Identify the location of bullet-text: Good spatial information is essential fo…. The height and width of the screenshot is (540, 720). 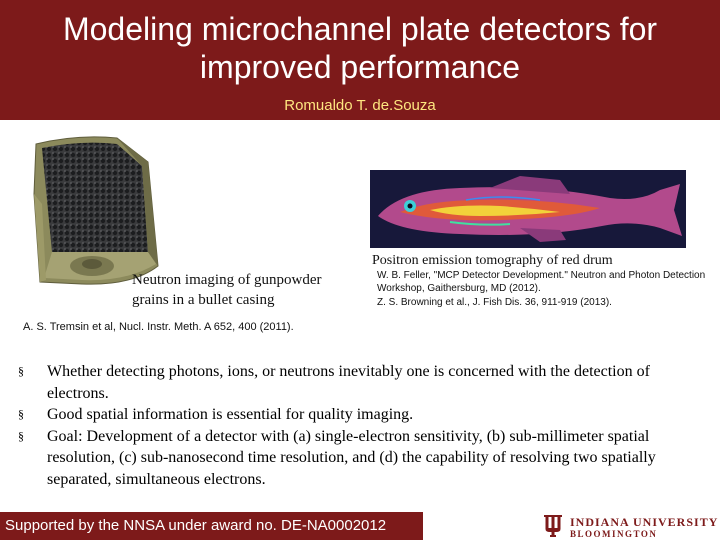
(230, 414).